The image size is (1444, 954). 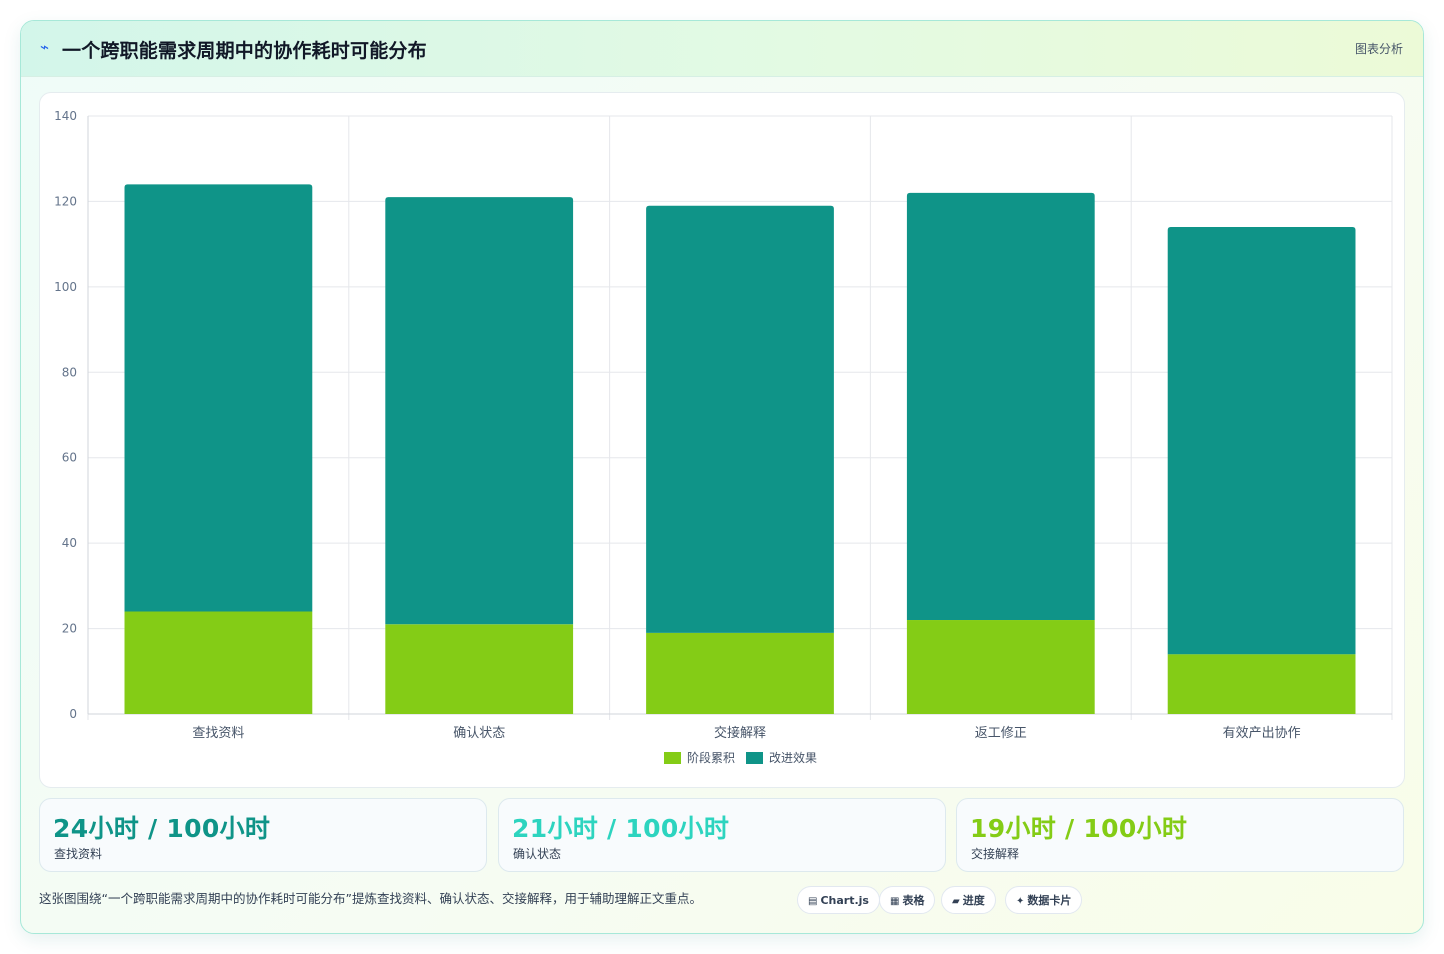 What do you see at coordinates (793, 757) in the screenshot?
I see `legend-label: 改进效果` at bounding box center [793, 757].